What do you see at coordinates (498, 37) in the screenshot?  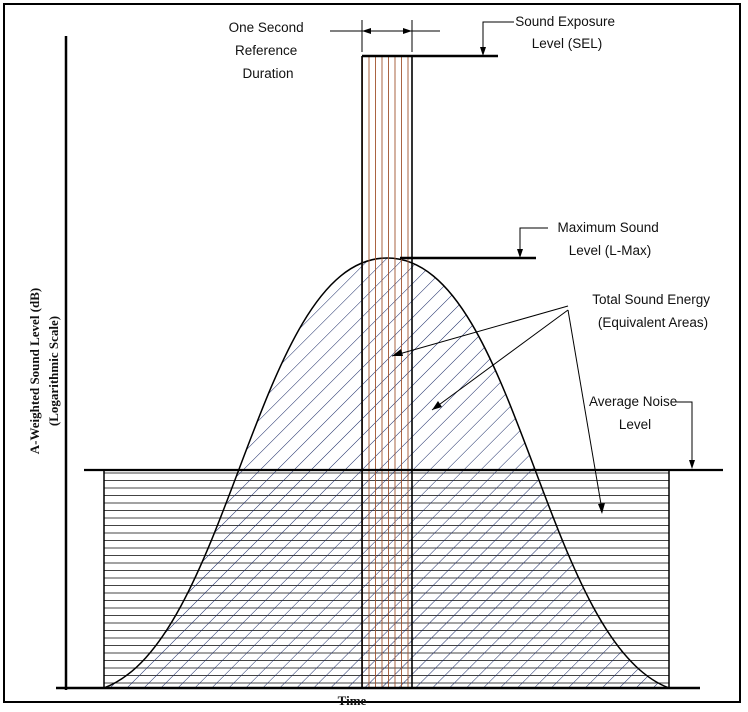 I see `sel-leader` at bounding box center [498, 37].